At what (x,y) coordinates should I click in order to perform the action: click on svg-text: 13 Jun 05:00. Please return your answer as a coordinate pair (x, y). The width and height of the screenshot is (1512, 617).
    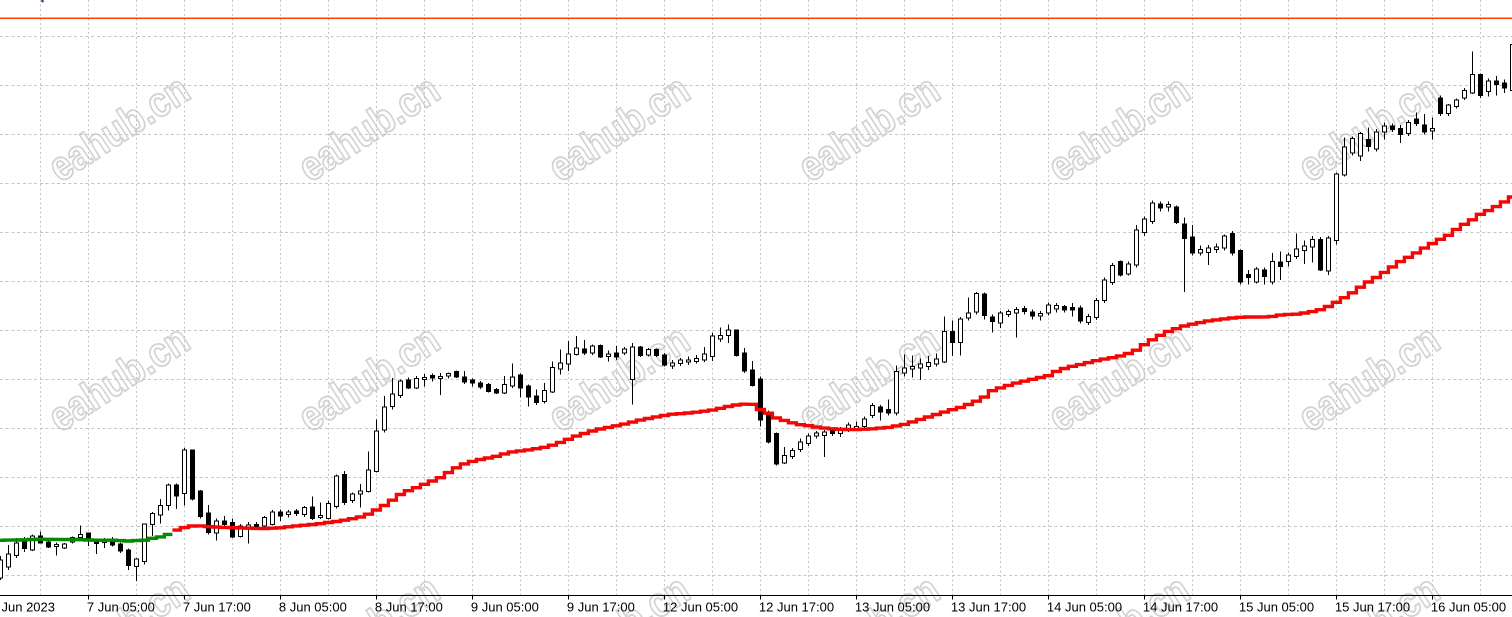
    Looking at the image, I should click on (892, 606).